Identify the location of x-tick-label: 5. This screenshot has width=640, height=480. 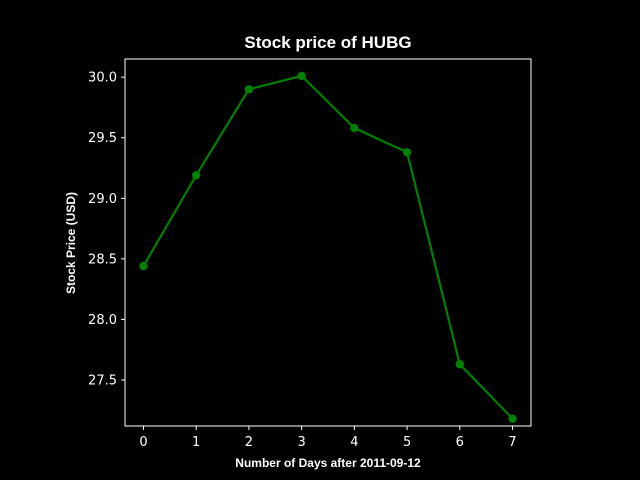
(407, 442).